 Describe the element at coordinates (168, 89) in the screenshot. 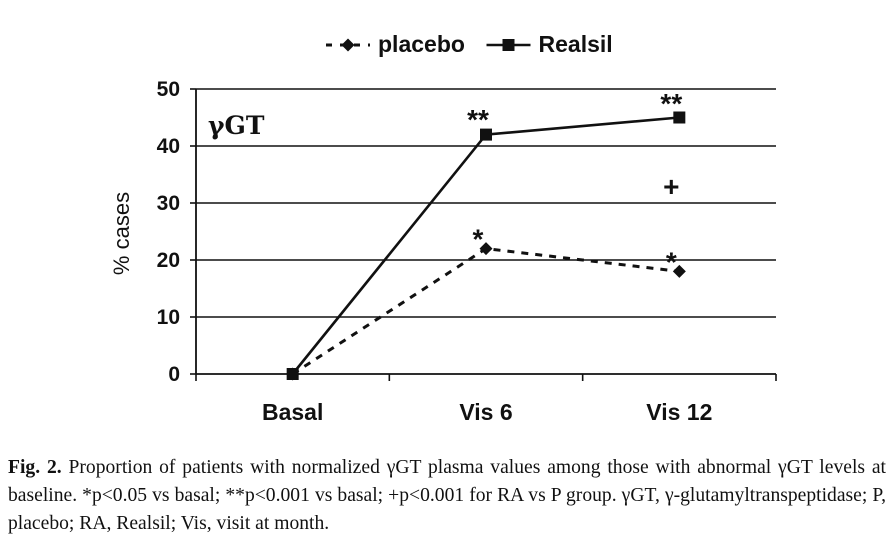

I see `y-tick-label-50: 50` at that location.